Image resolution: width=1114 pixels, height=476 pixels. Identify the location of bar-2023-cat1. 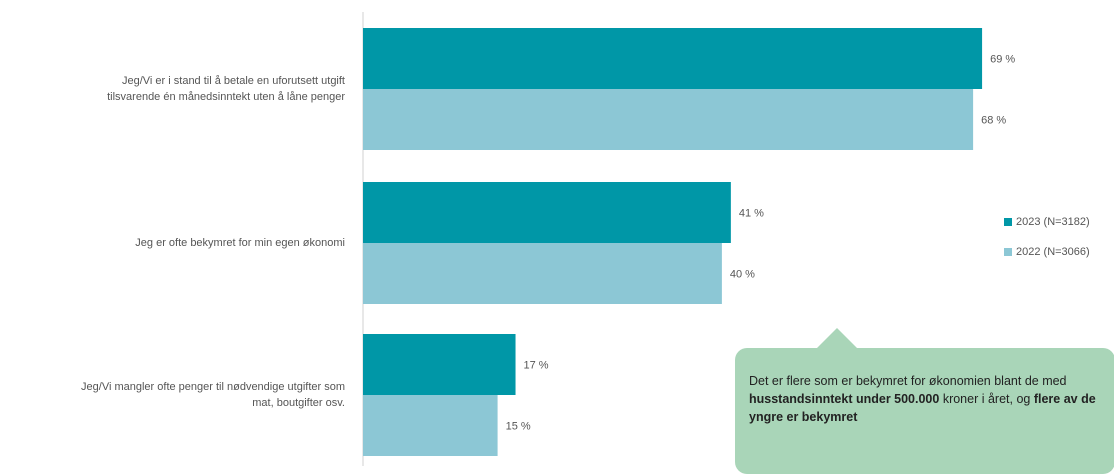
(673, 58).